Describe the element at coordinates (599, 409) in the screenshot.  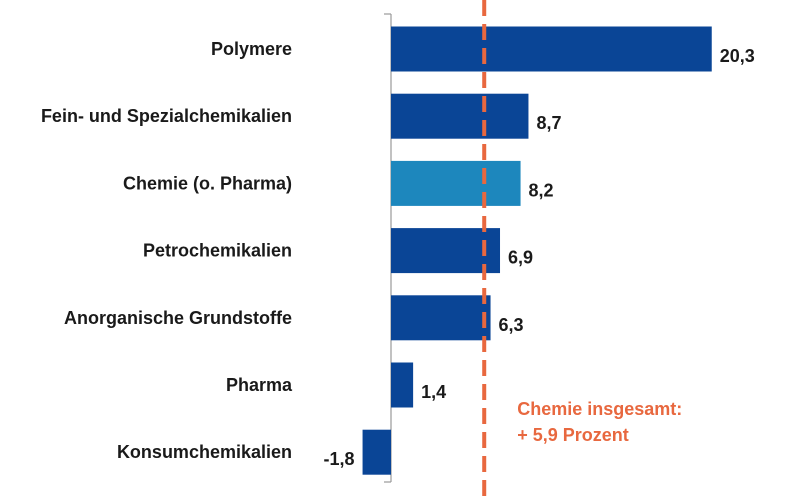
I see `reference-label-line1: Chemie insgesamt:` at that location.